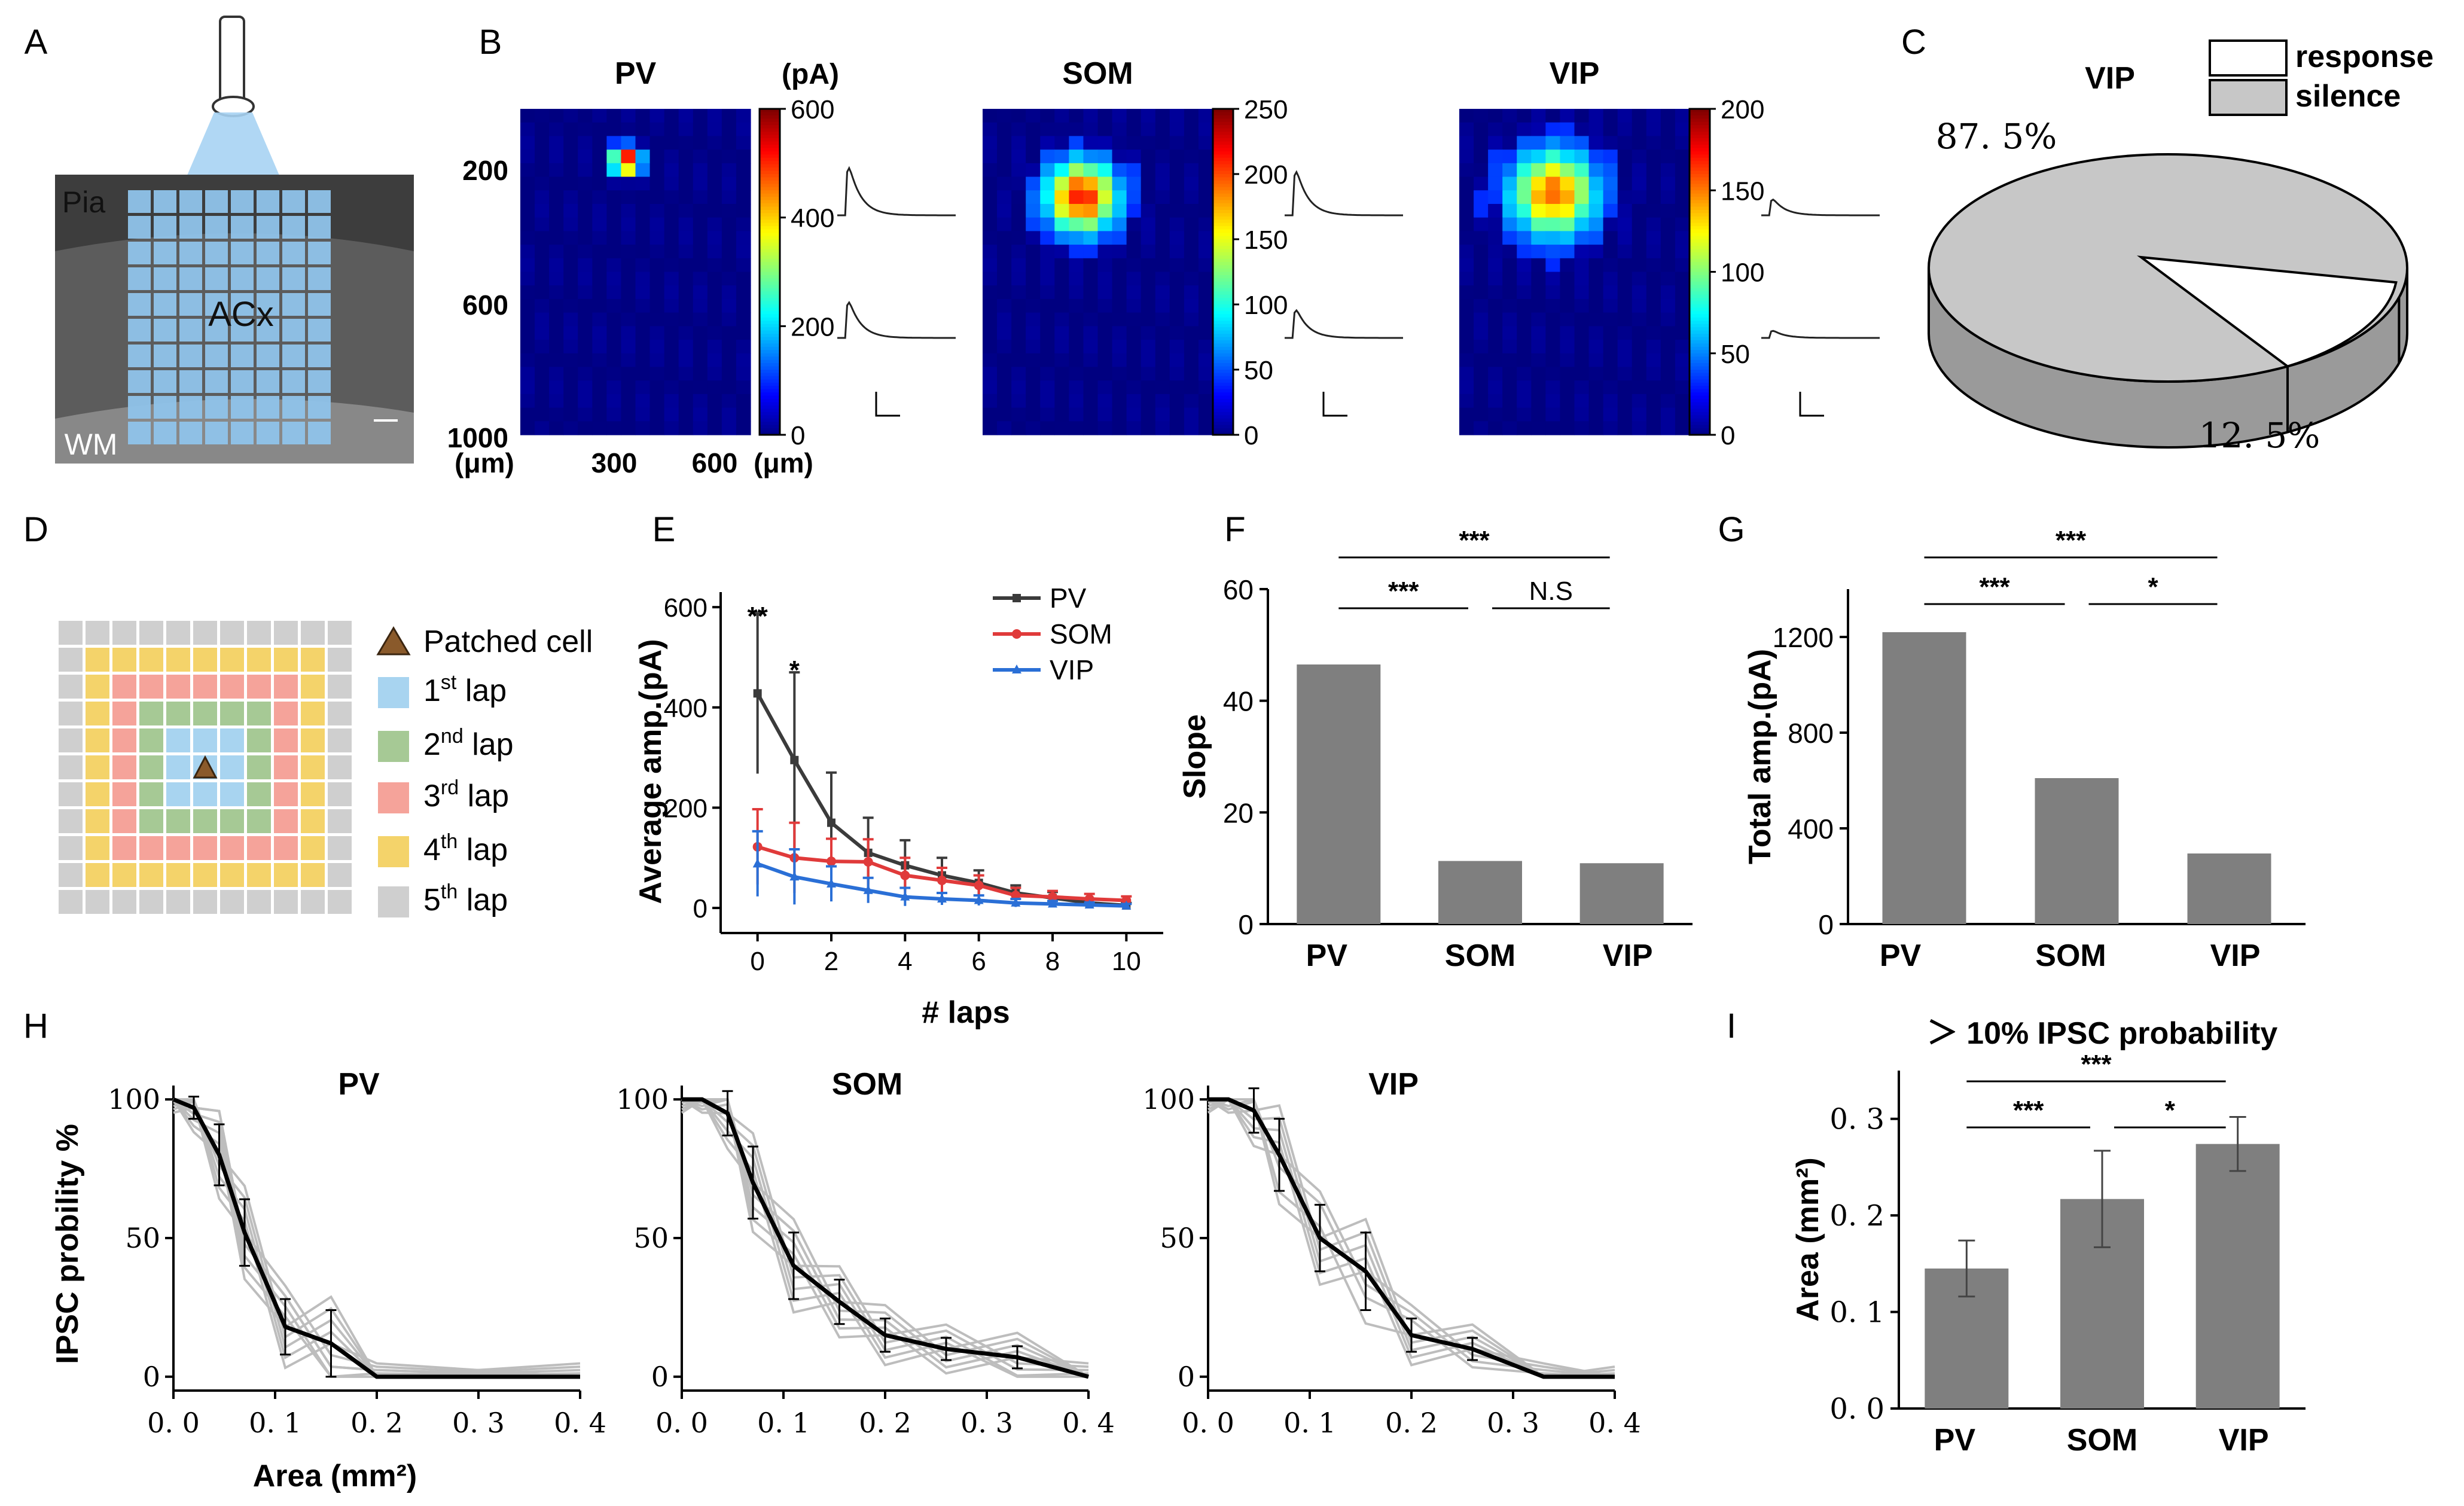  Describe the element at coordinates (783, 462) in the screenshot. I see `x-unit-label: (μm)` at that location.